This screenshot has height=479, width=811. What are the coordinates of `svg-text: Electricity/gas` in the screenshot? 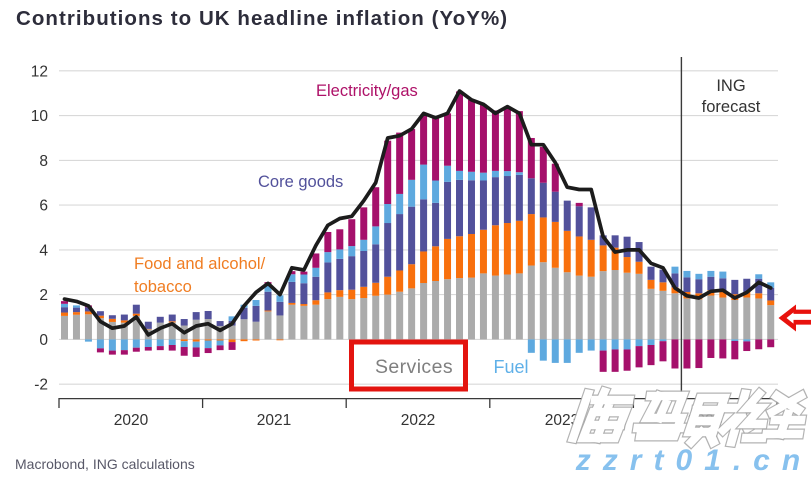 It's located at (367, 91).